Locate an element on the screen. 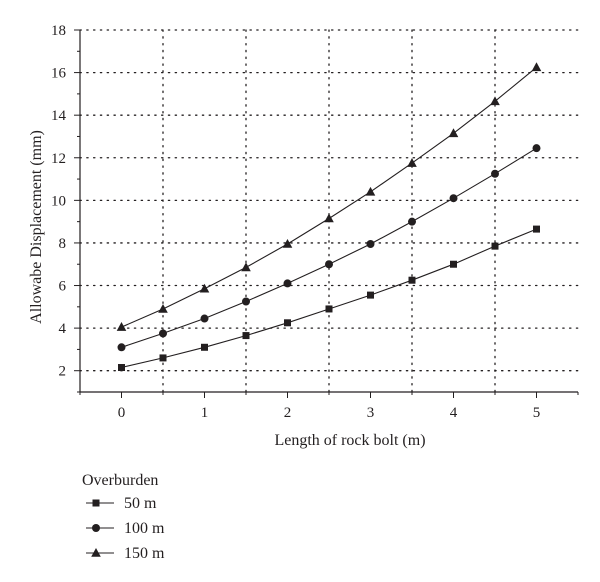 This screenshot has width=600, height=582. x-tick-label: 3 is located at coordinates (371, 413).